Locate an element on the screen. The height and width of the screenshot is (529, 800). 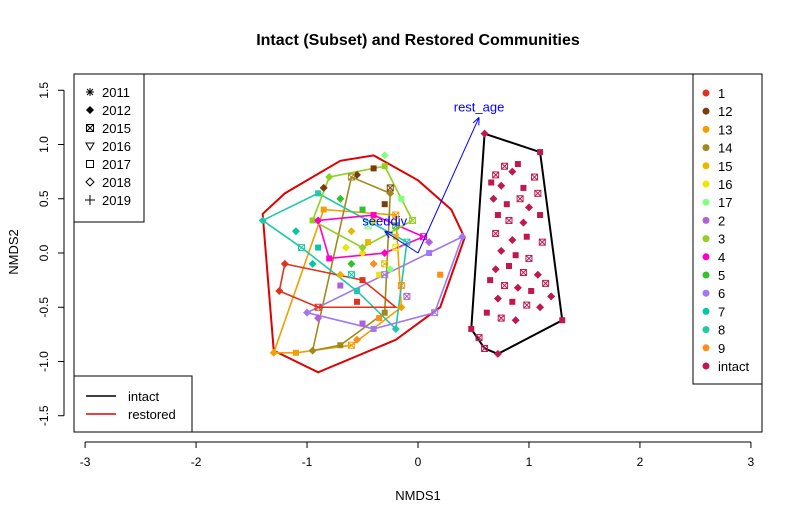
year-label: 2016 is located at coordinates (116, 146).